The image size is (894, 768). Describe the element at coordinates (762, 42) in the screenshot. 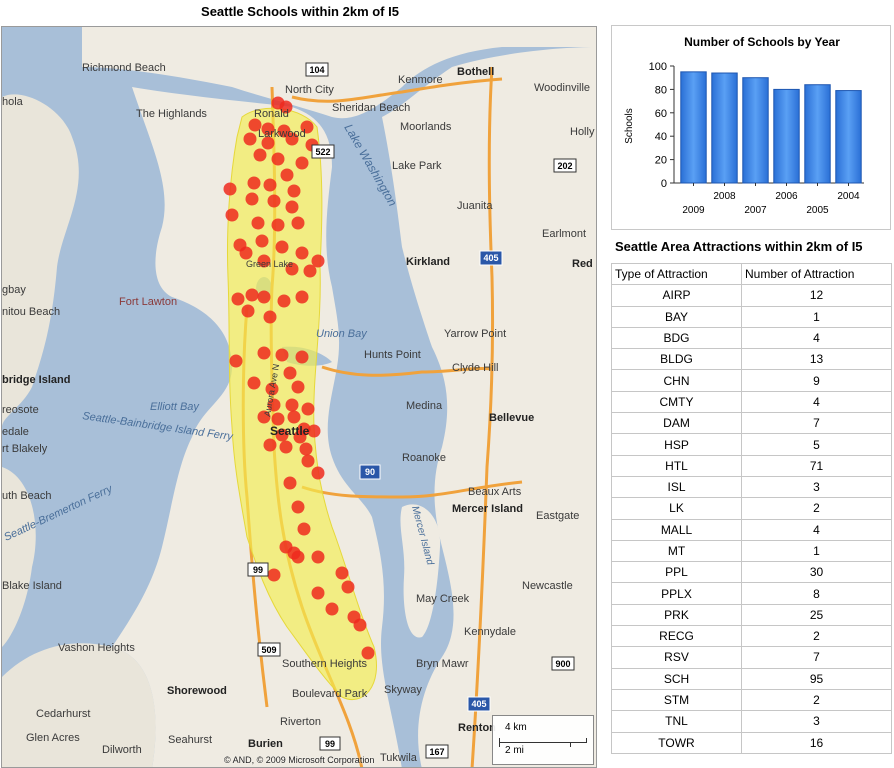

I see `chart-title: Number of Schools by Year` at that location.